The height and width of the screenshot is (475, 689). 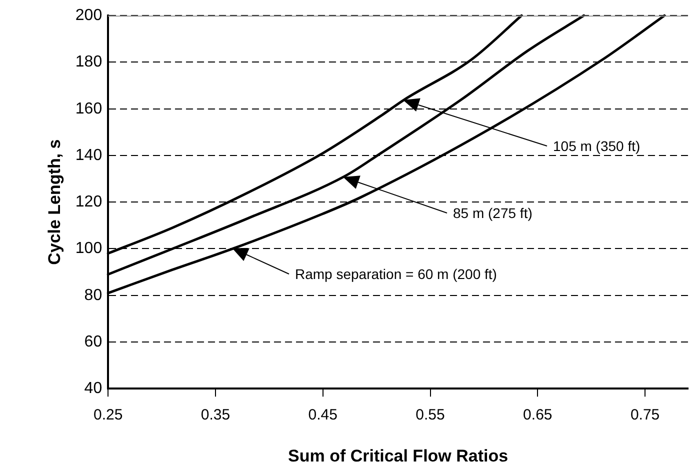 I want to click on y-axis-title: Cycle Length, s, so click(x=54, y=202).